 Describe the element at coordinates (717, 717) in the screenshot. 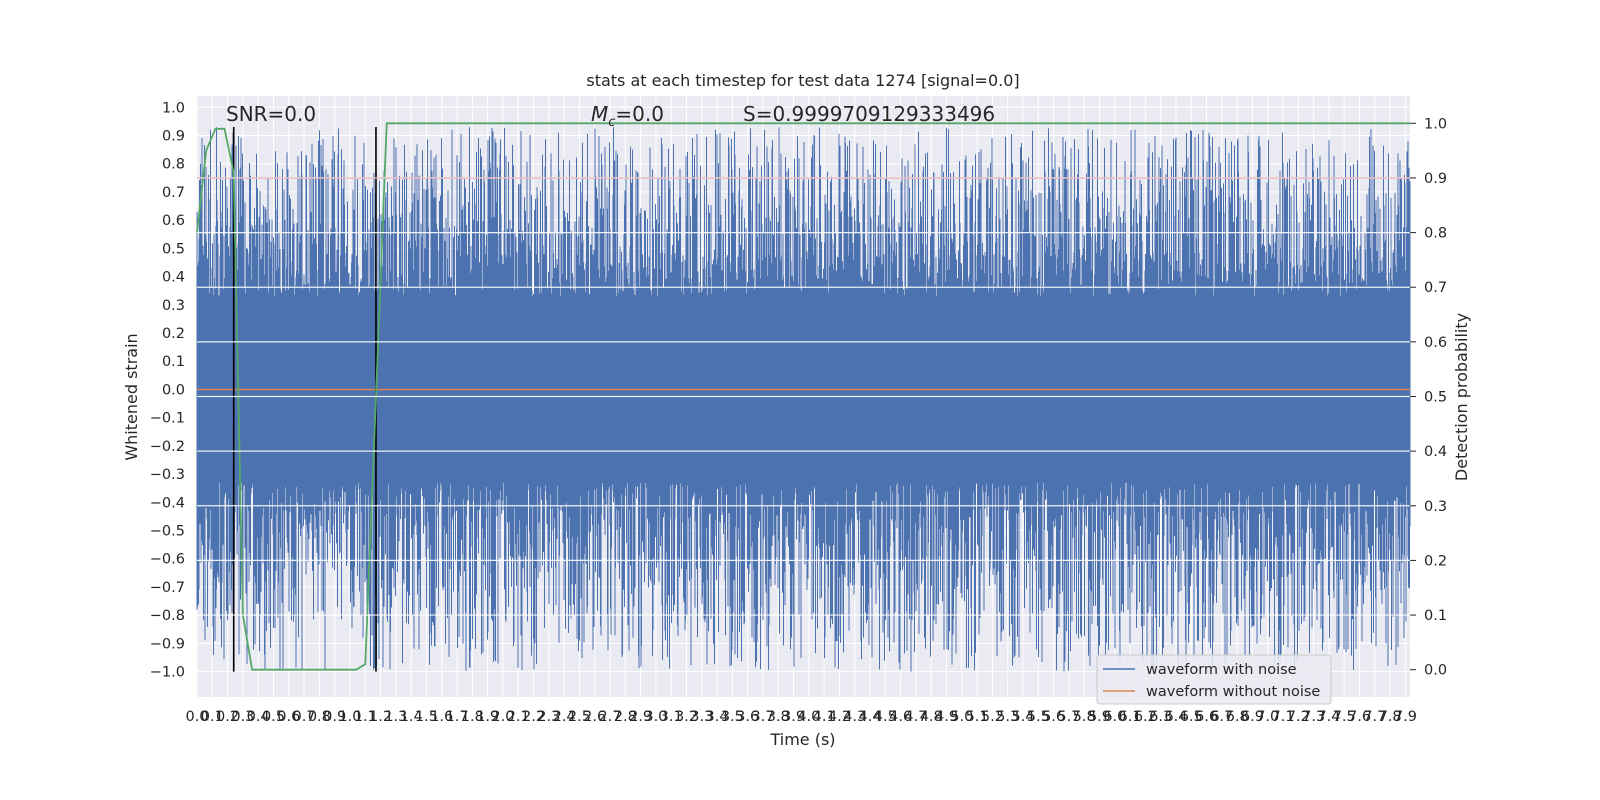

I see `x-tick-label: 3.4` at that location.